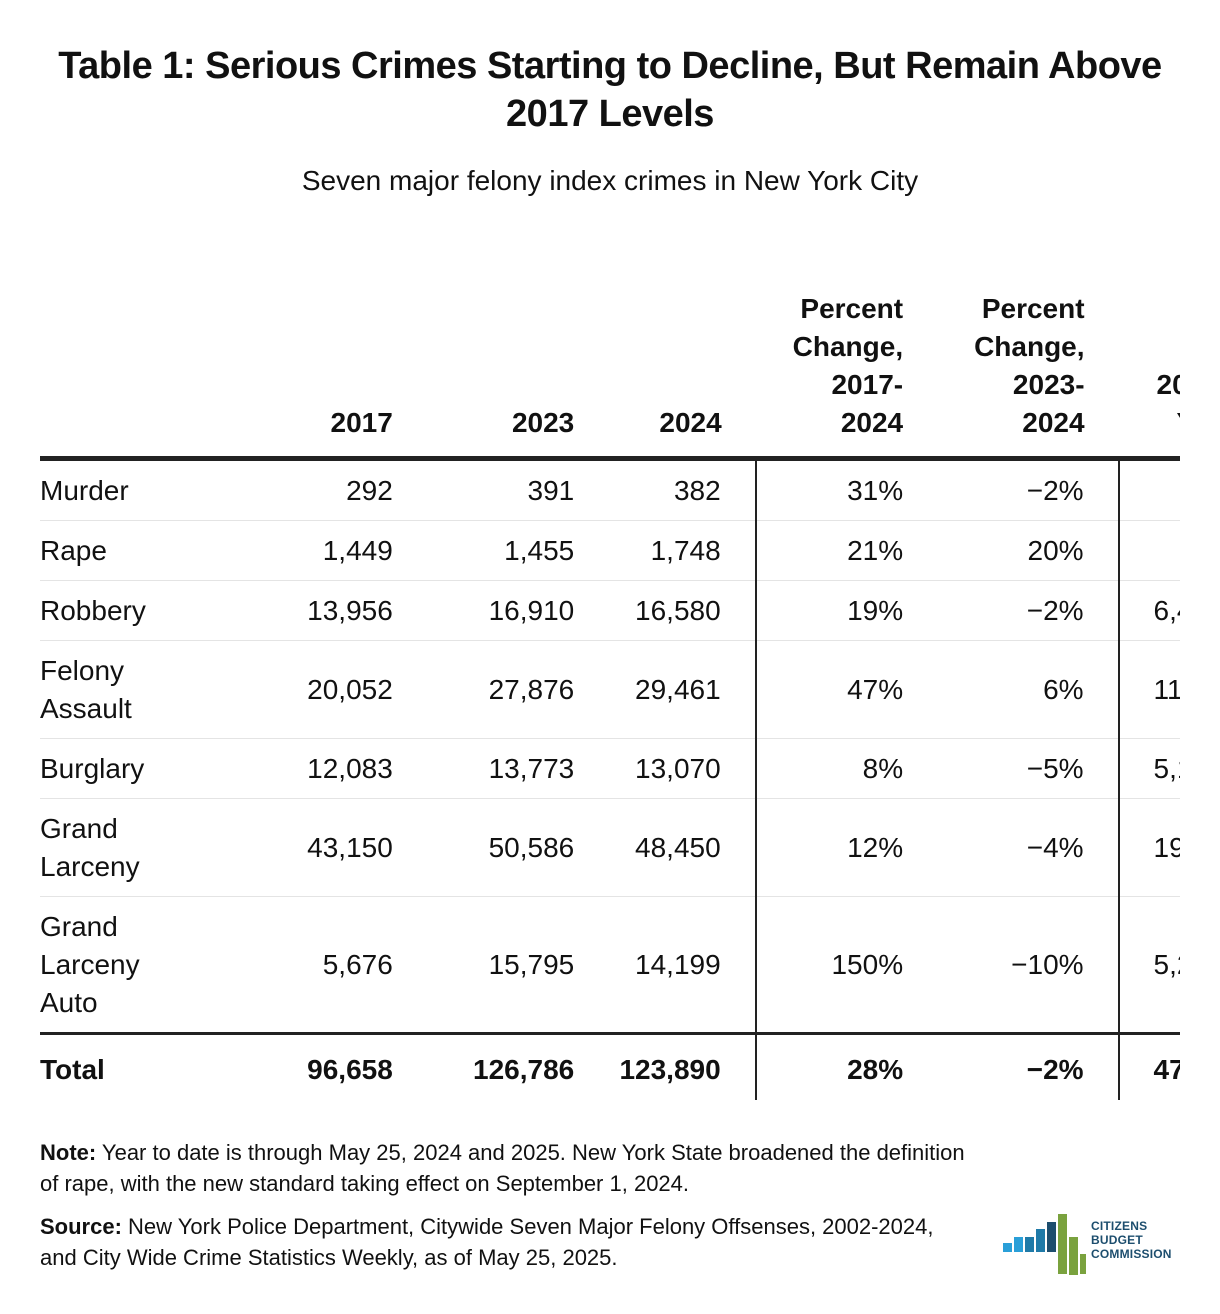  Describe the element at coordinates (665, 847) in the screenshot. I see `cell-2024: 48,450` at that location.